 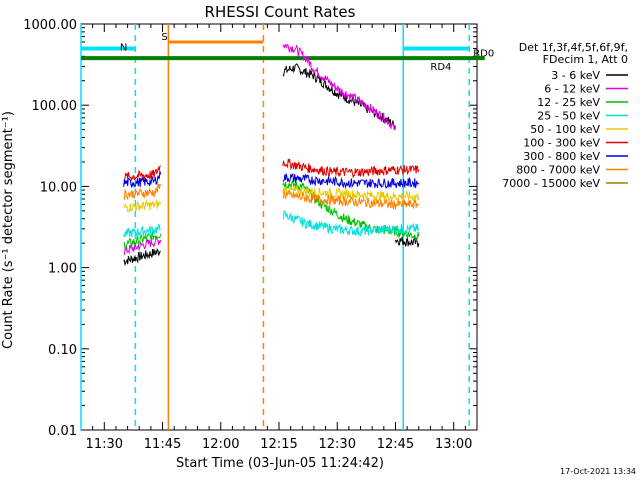 What do you see at coordinates (220, 444) in the screenshot?
I see `x-tick-label: 12:00` at bounding box center [220, 444].